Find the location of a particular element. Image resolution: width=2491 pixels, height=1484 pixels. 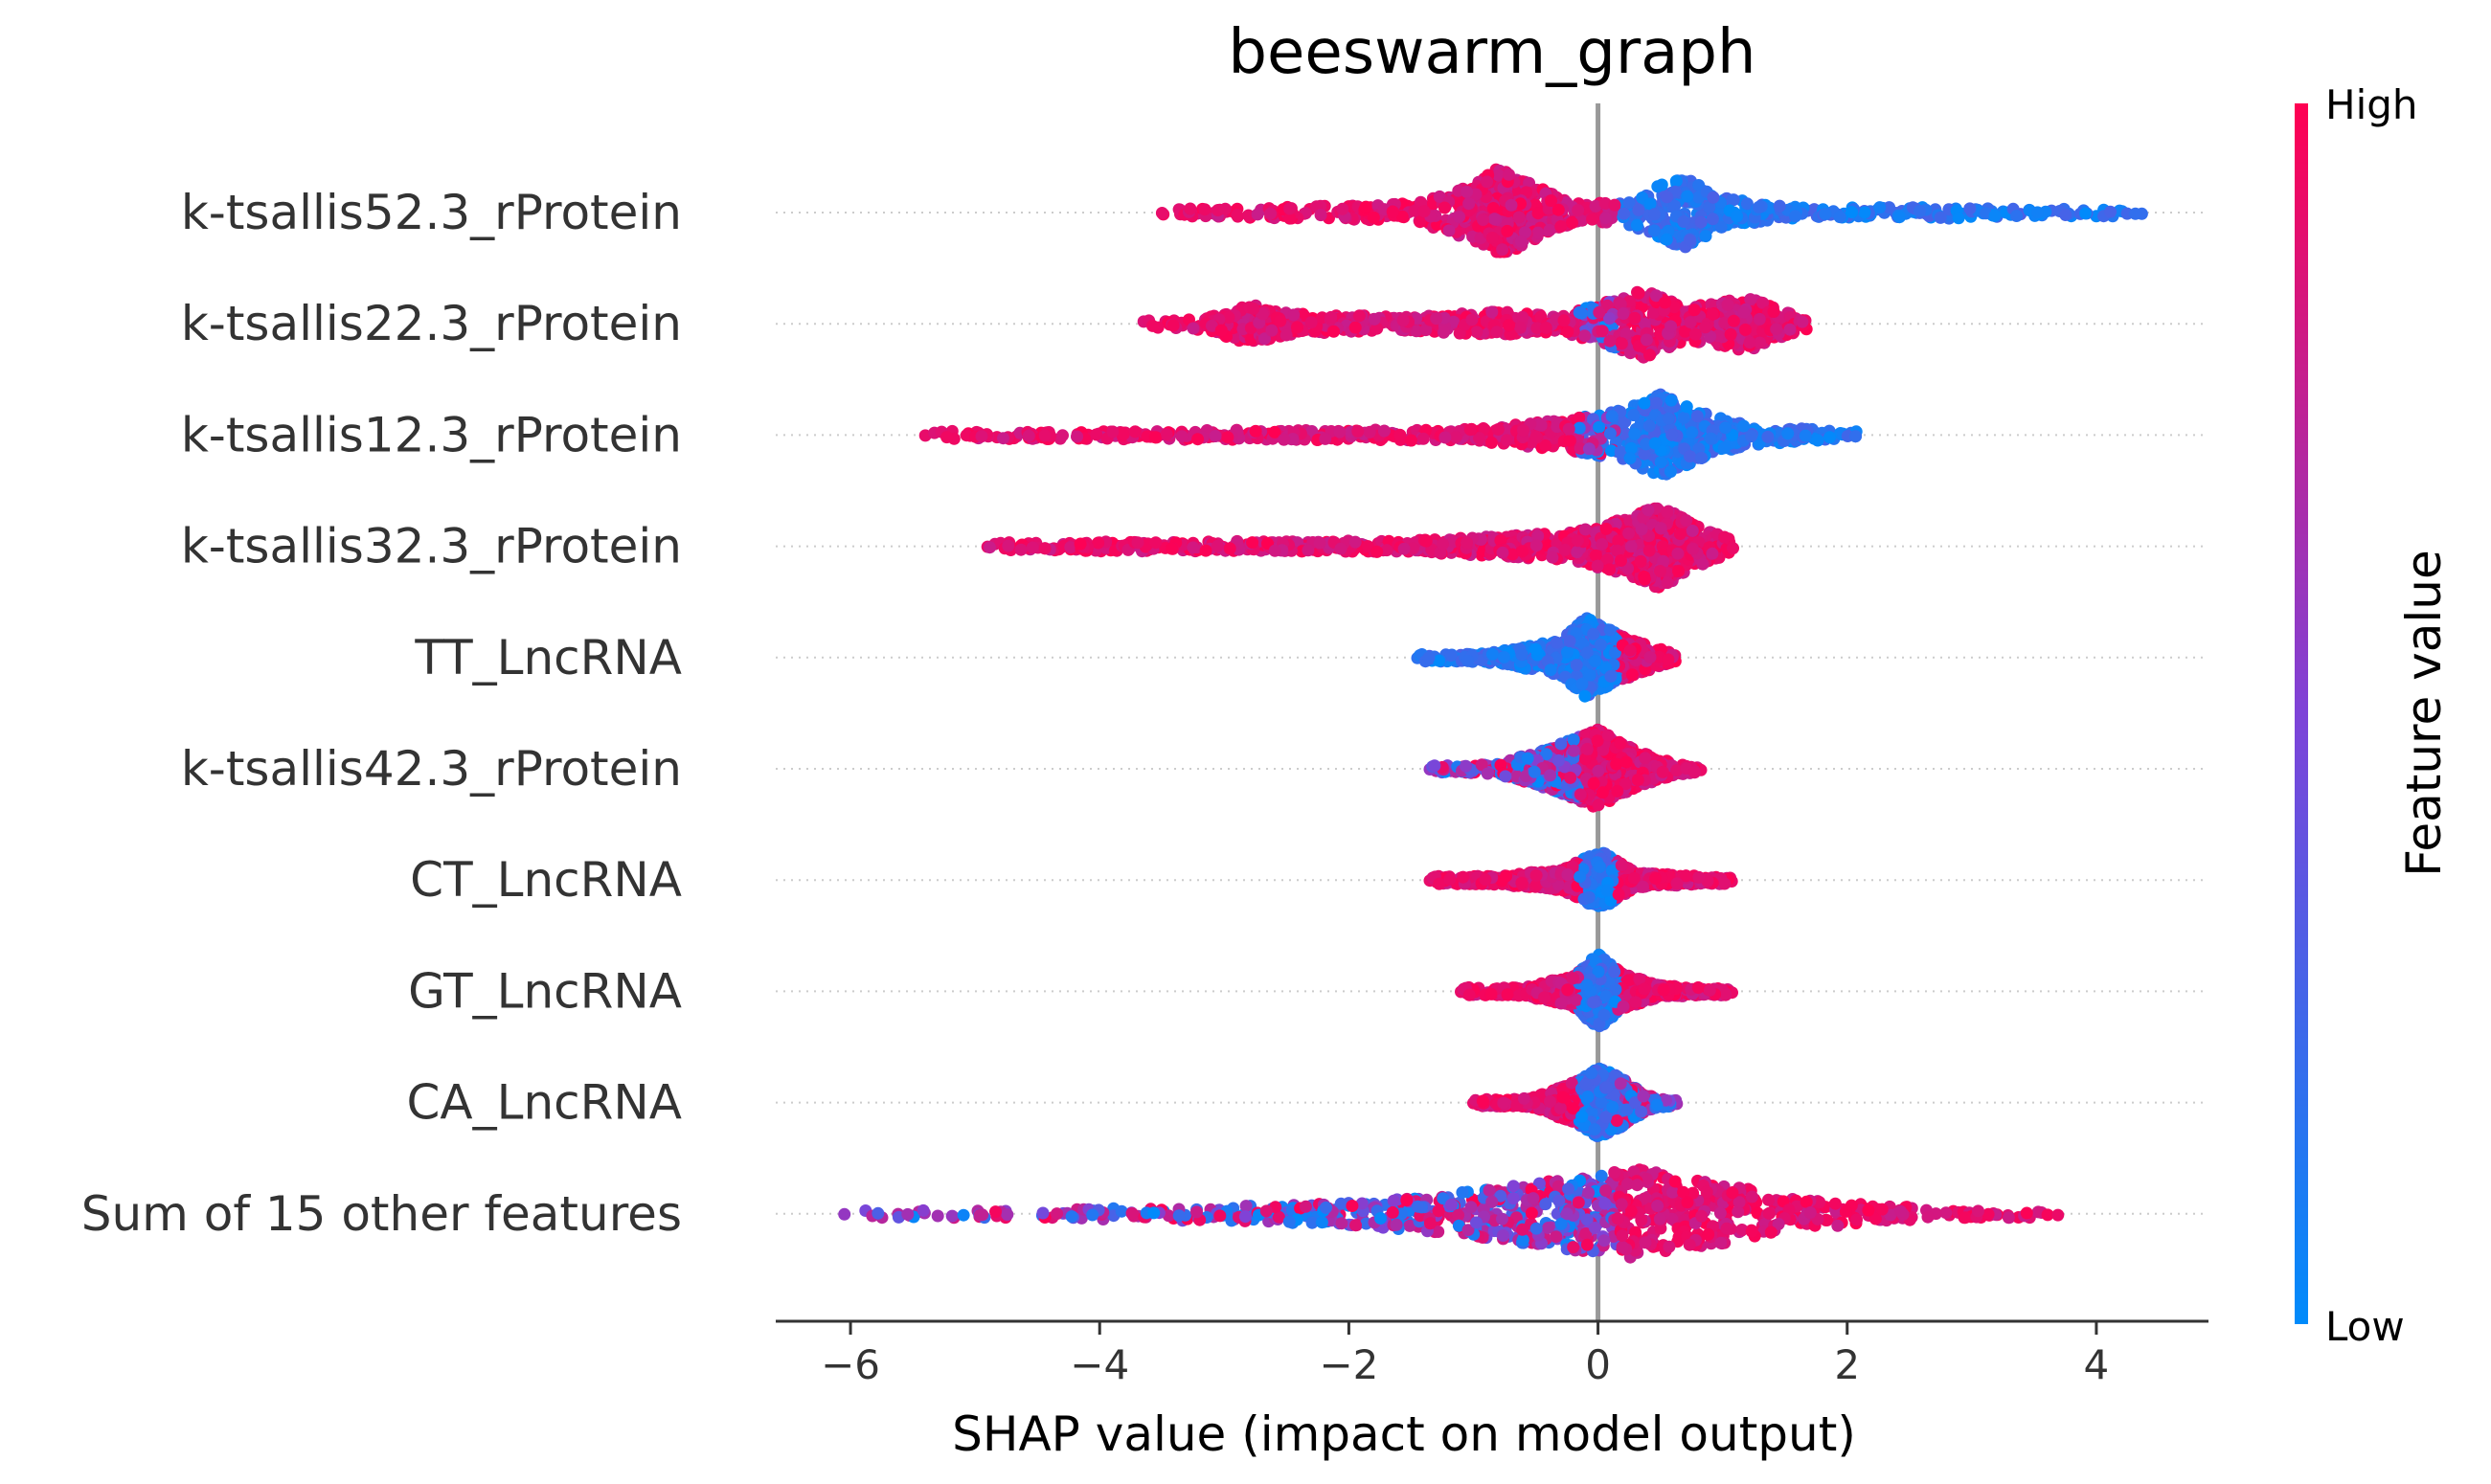

feature-swarm is located at coordinates (1651, 211).